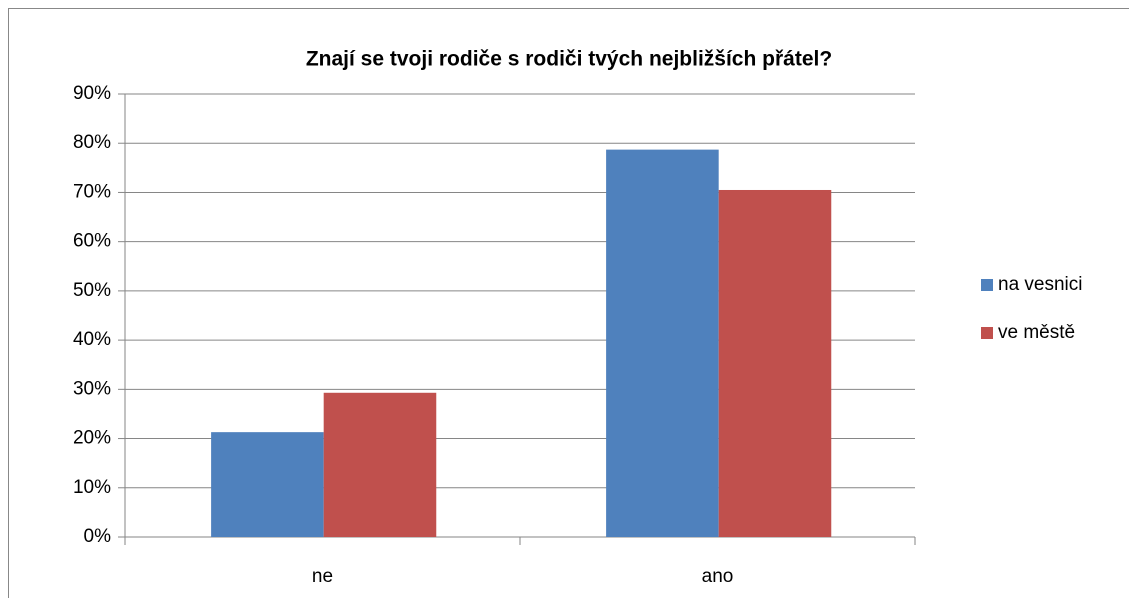  Describe the element at coordinates (92, 487) in the screenshot. I see `y-tick-label: 10%` at that location.